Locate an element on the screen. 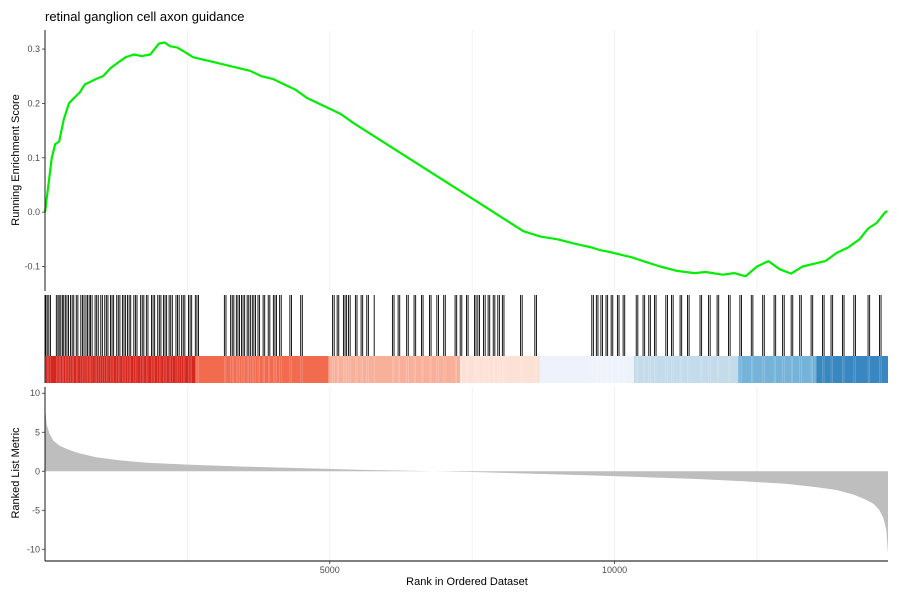 This screenshot has width=900, height=600. es-y-tick-label: 0.0 is located at coordinates (33, 212).